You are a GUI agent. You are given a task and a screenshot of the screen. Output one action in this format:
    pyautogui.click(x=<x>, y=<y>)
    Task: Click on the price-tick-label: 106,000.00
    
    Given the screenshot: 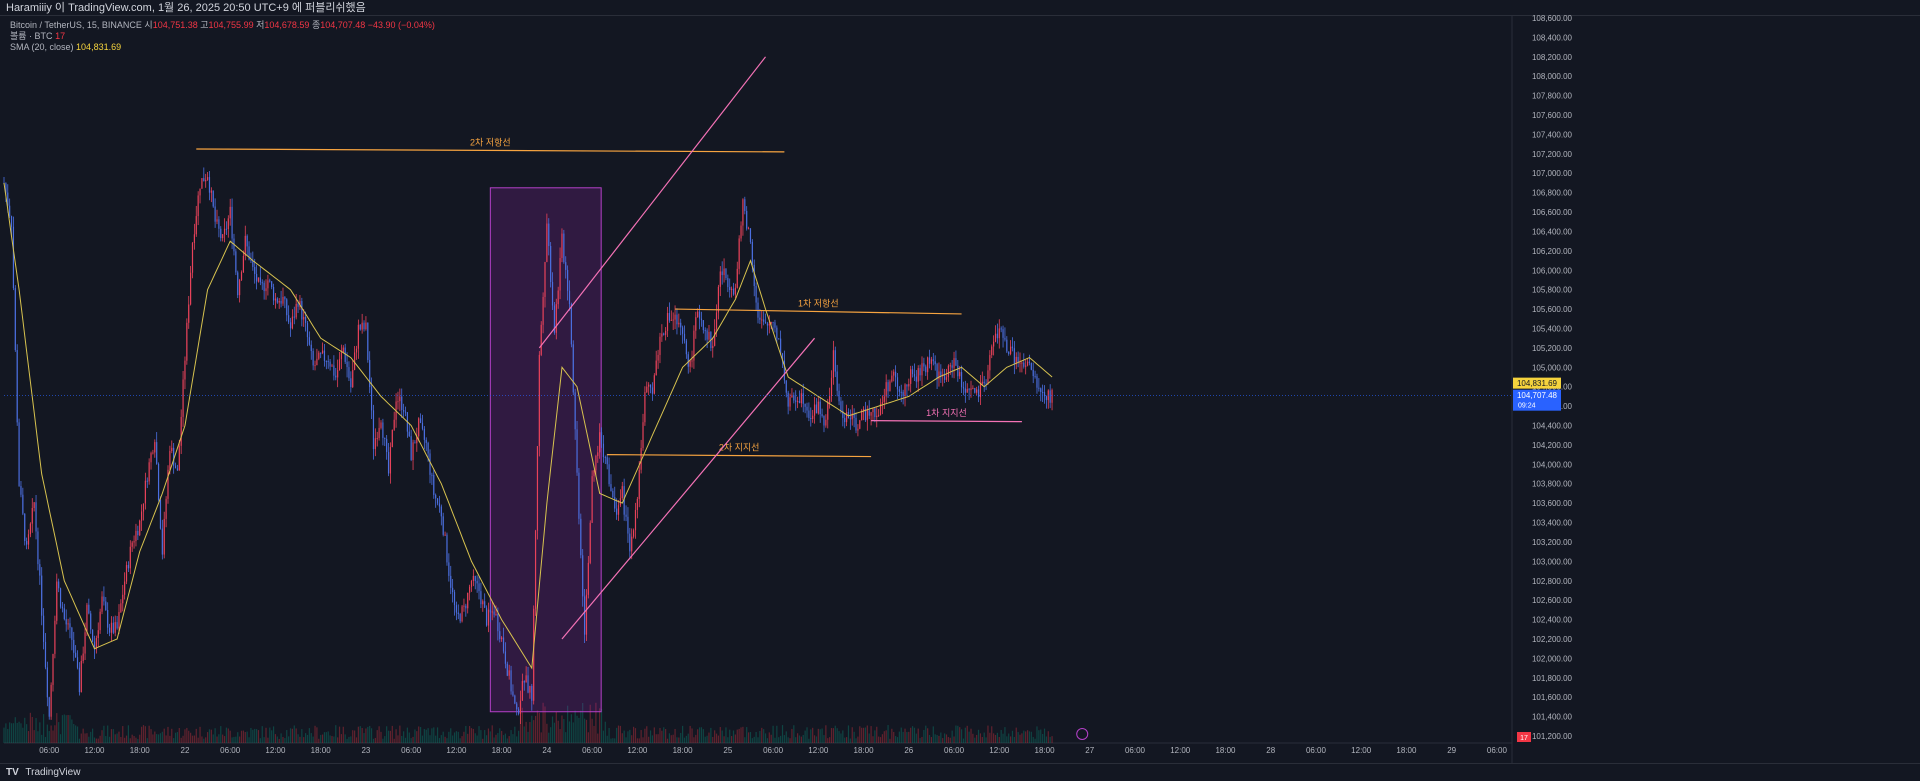 What is the action you would take?
    pyautogui.click(x=1552, y=270)
    